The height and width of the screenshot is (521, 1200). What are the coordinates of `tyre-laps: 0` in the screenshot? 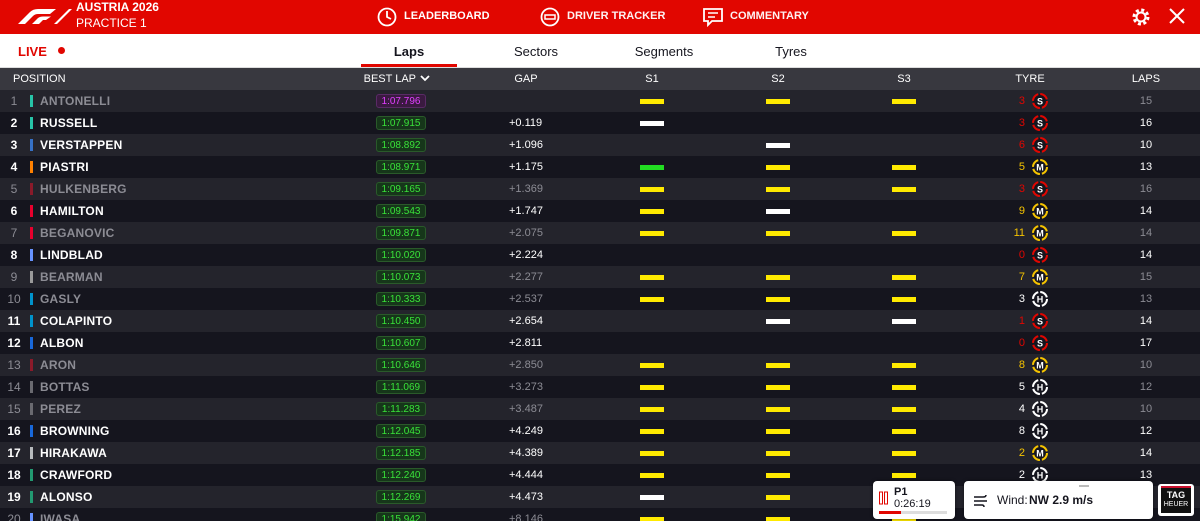 It's located at (1021, 343).